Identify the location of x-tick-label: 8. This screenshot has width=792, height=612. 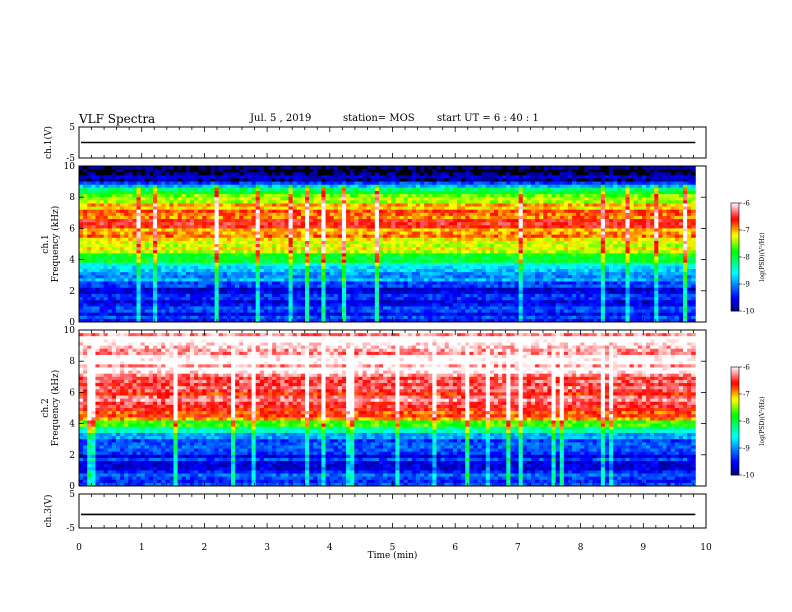
(581, 548).